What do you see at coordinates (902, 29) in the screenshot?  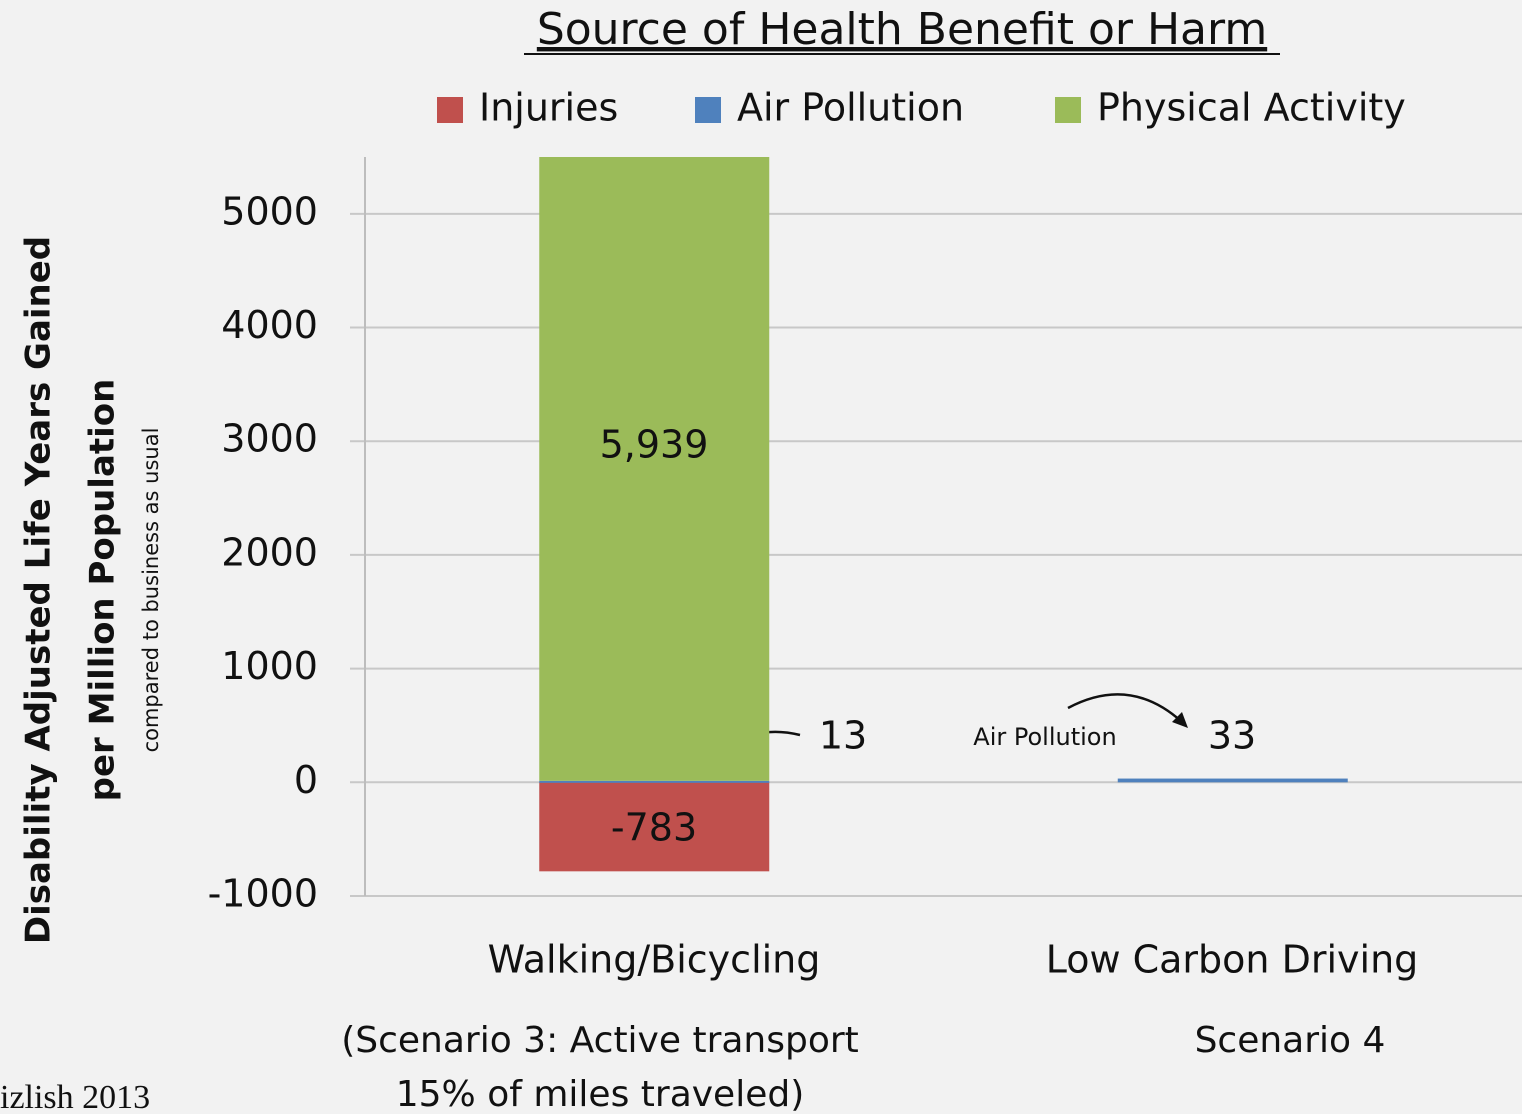 I see `chart-title: Source of Health Benefit or Harm` at bounding box center [902, 29].